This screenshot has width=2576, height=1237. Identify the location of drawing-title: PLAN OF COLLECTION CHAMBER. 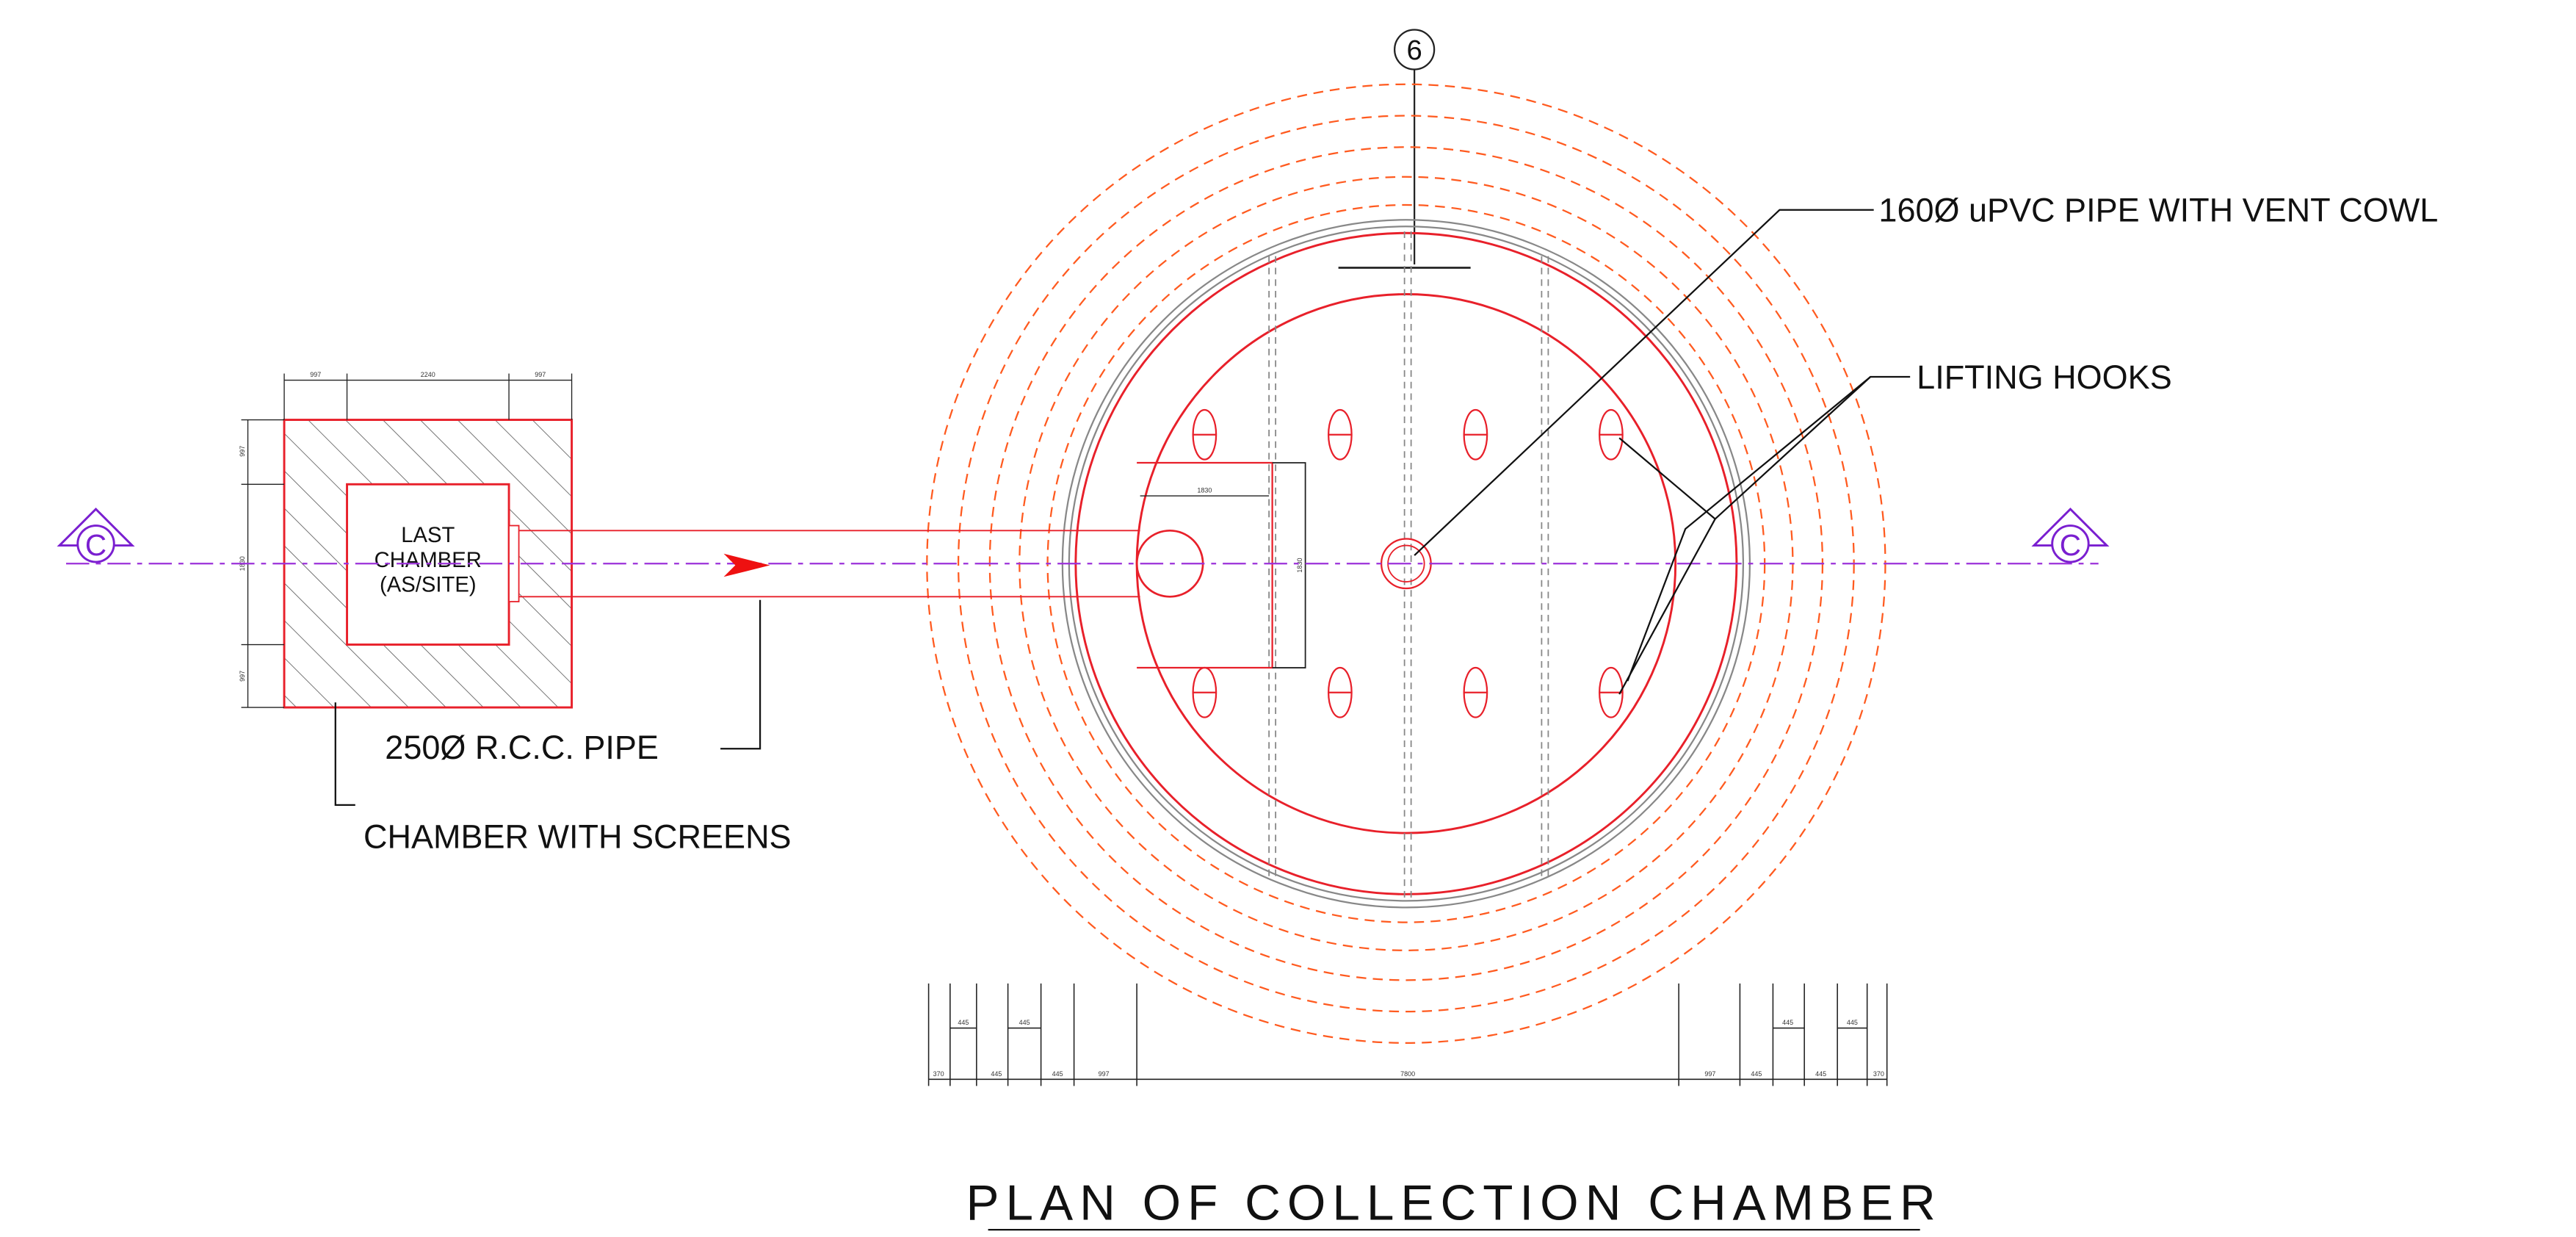
(1454, 1203).